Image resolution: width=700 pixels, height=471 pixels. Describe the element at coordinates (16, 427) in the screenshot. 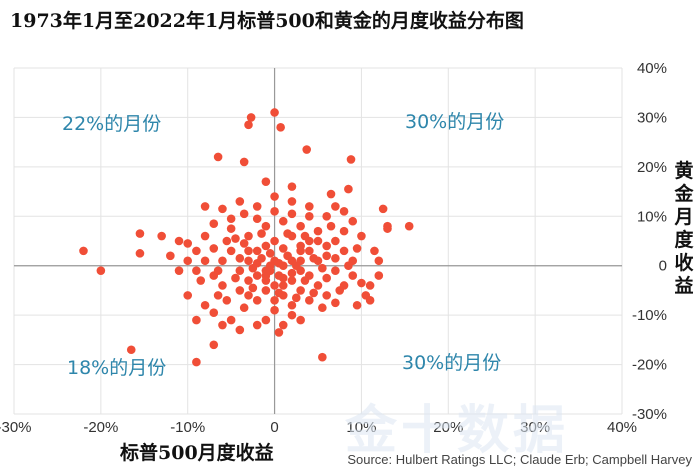

I see `x-tick-label: -30%` at that location.